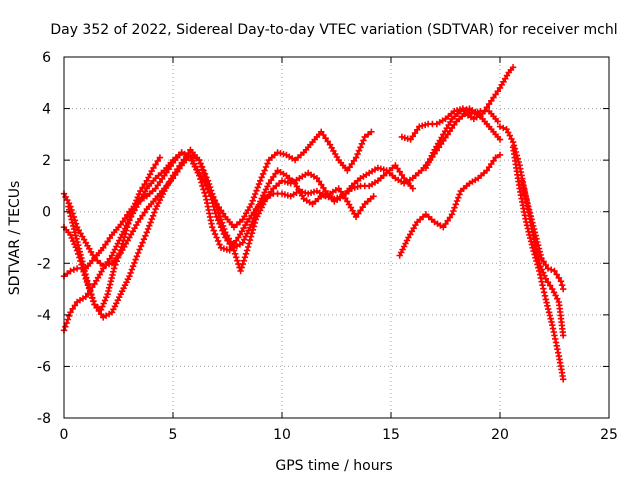  Describe the element at coordinates (46, 110) in the screenshot. I see `y-tick-label: 4` at that location.